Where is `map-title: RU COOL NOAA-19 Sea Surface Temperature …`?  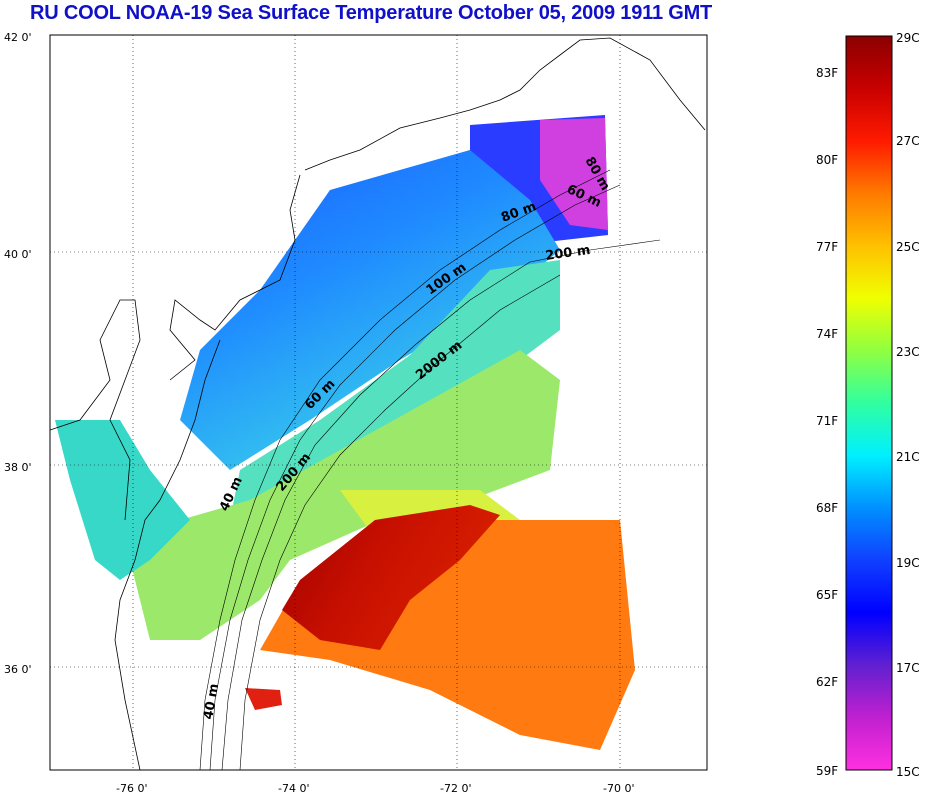
map-title: RU COOL NOAA-19 Sea Surface Temperature … is located at coordinates (371, 13).